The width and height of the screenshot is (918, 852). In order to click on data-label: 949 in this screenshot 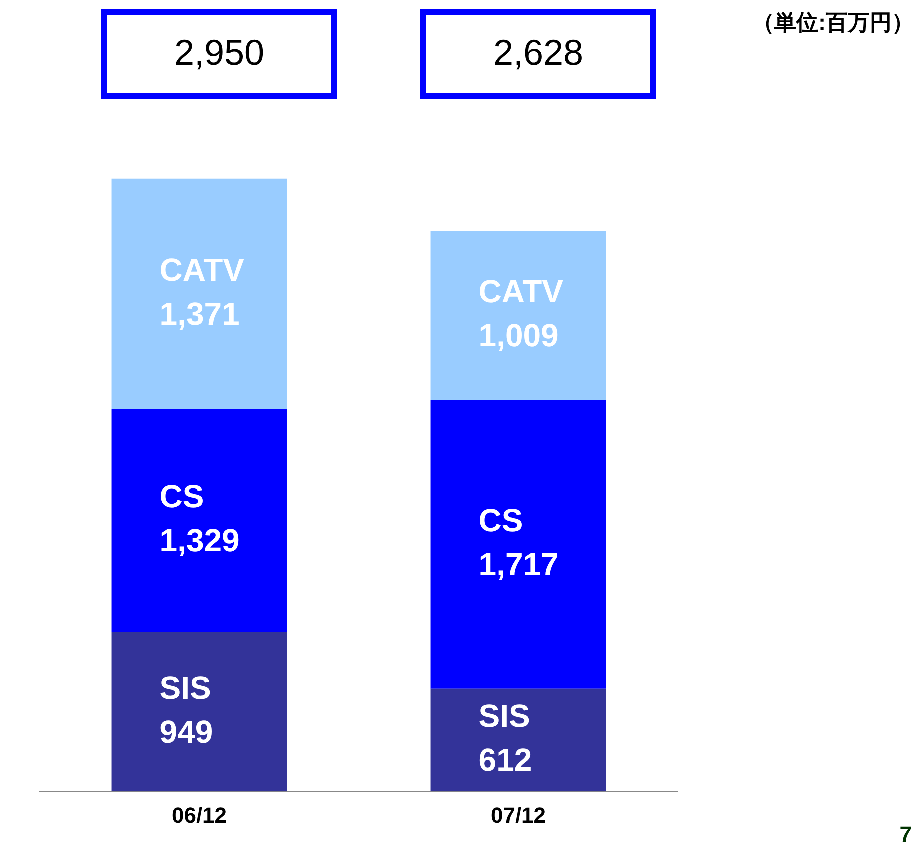, I will do `click(187, 732)`.